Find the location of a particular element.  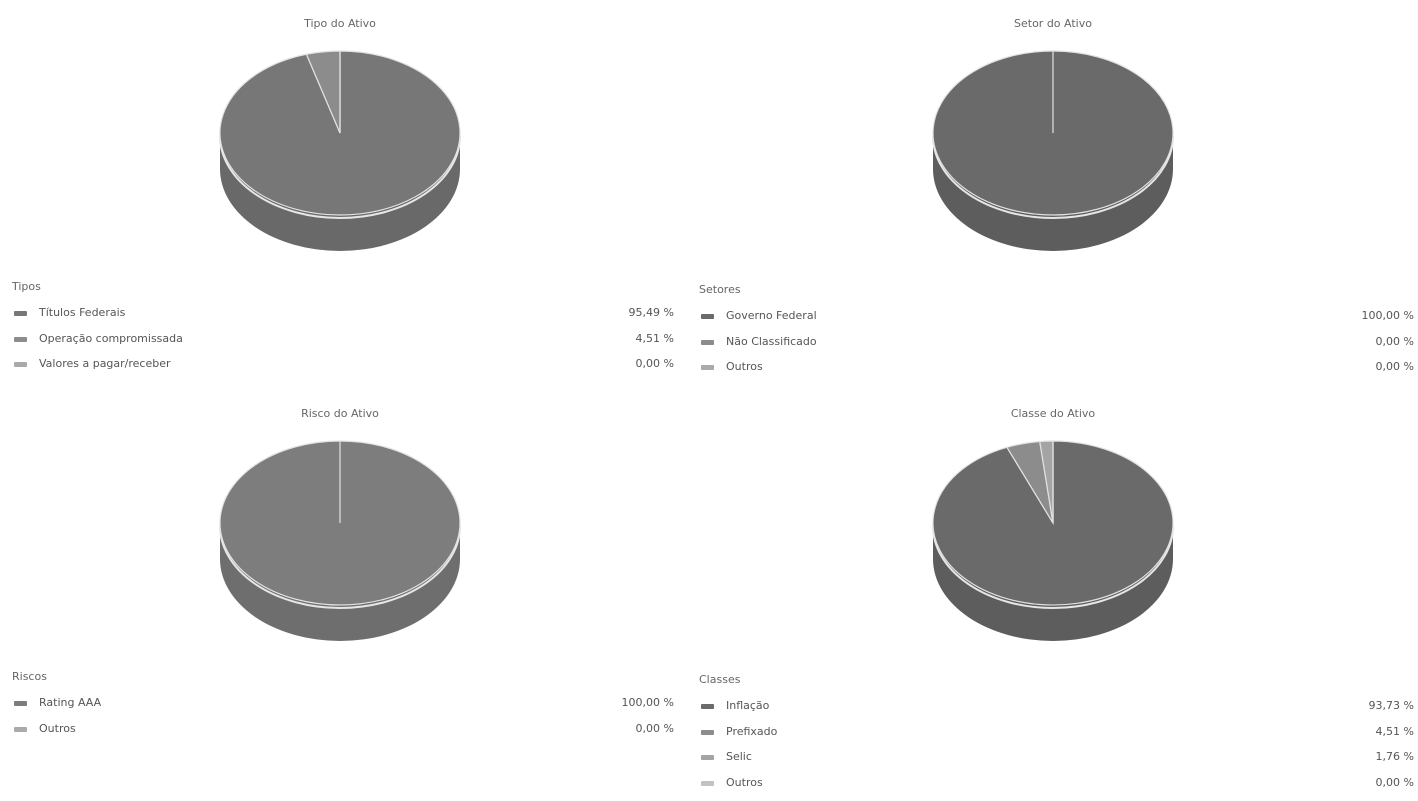

pie-chart-risco is located at coordinates (340, 537).